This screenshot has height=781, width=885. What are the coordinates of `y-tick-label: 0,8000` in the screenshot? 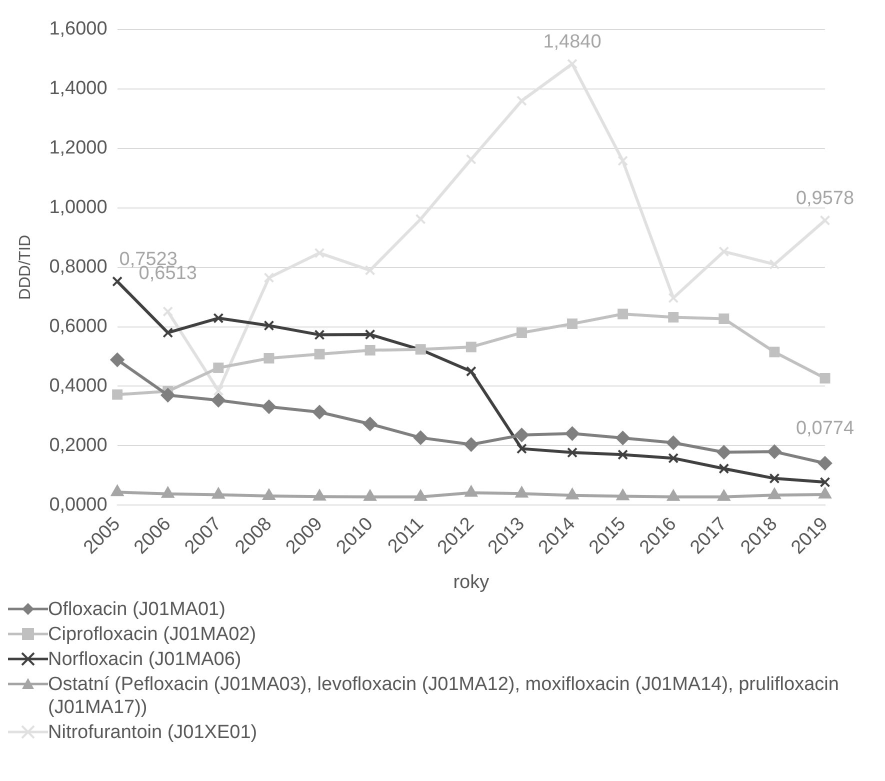 It's located at (78, 267).